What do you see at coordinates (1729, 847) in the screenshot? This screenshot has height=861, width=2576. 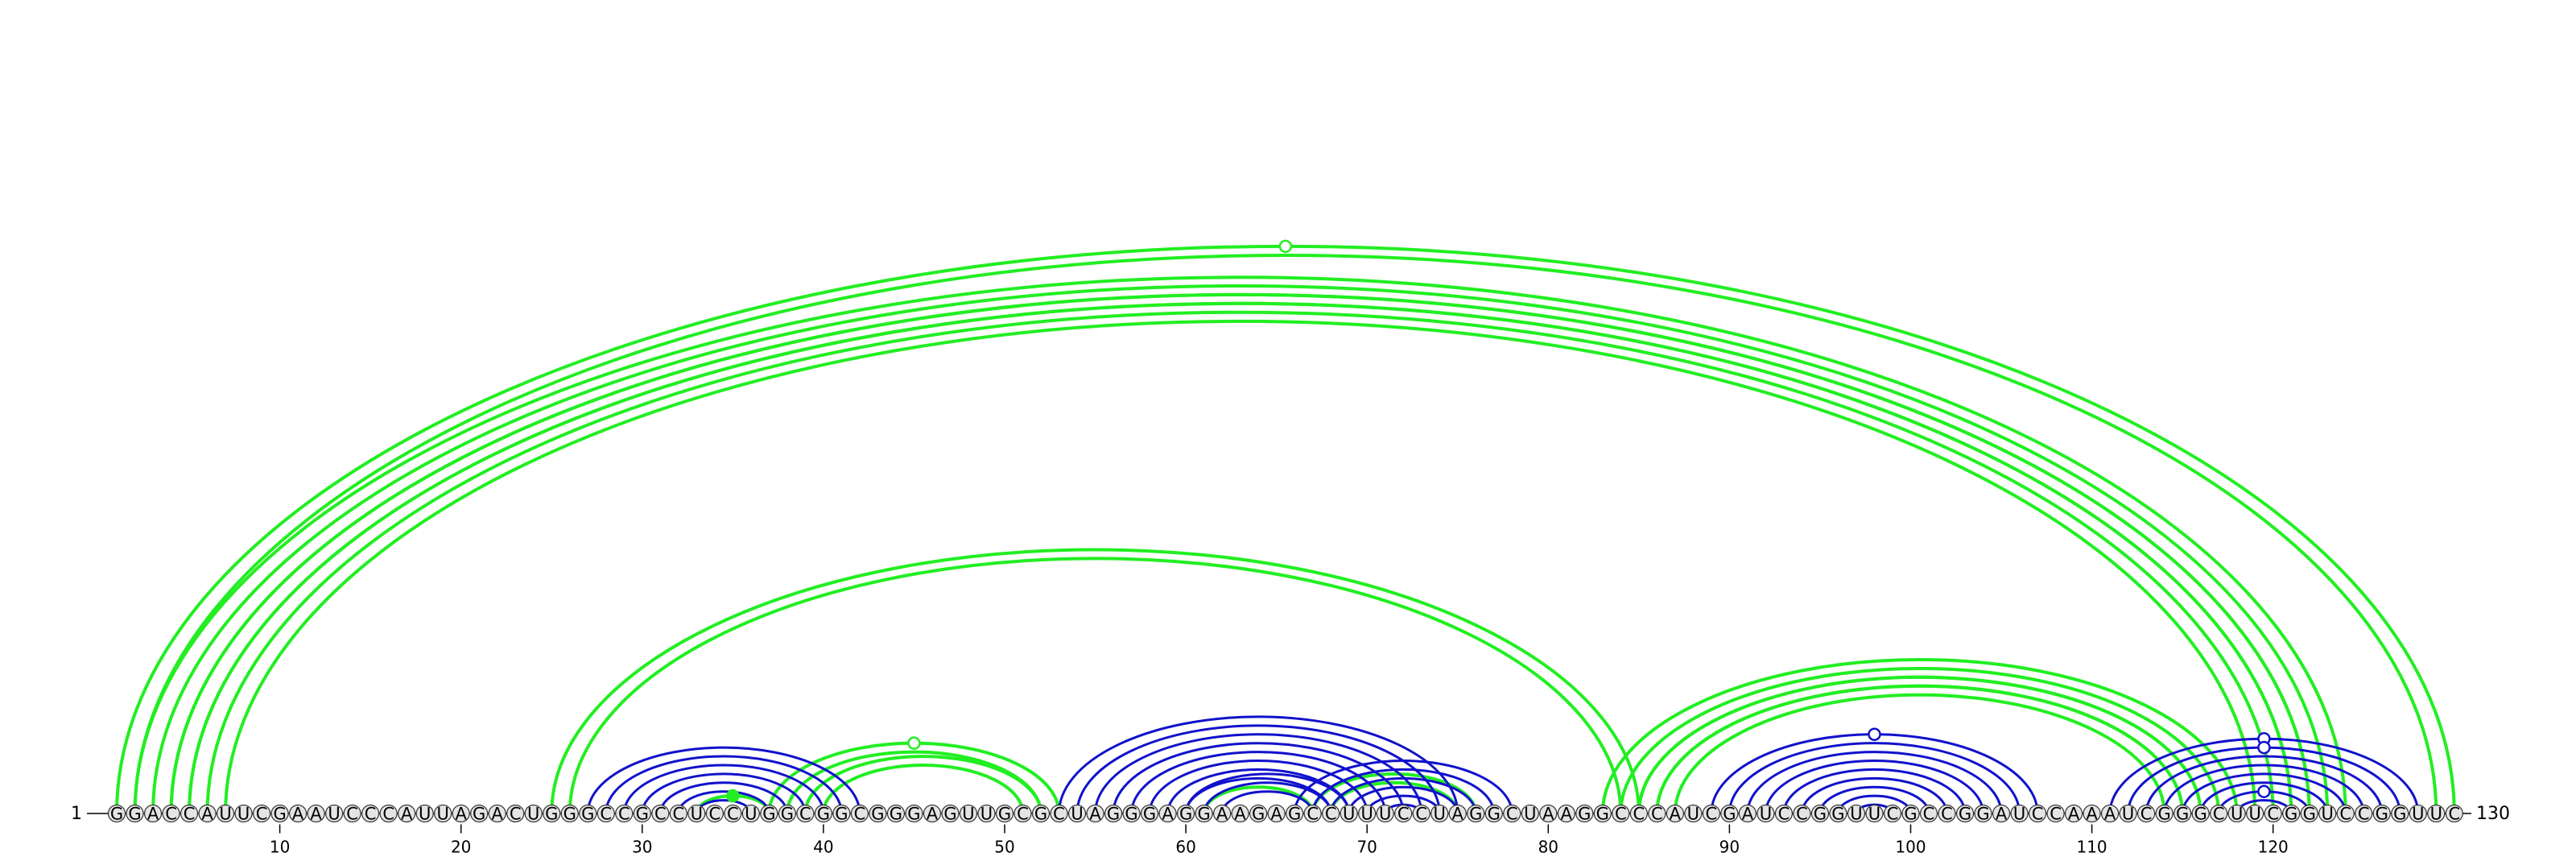 I see `tick-label: 90` at bounding box center [1729, 847].